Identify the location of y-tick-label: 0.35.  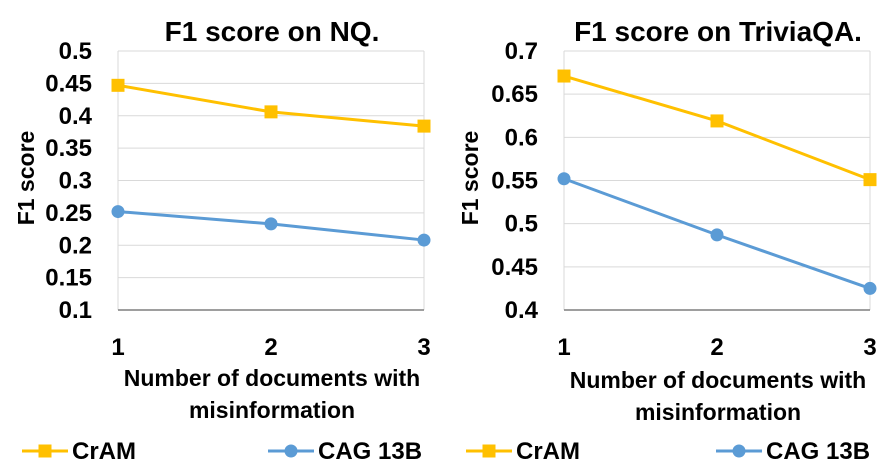
(68, 148).